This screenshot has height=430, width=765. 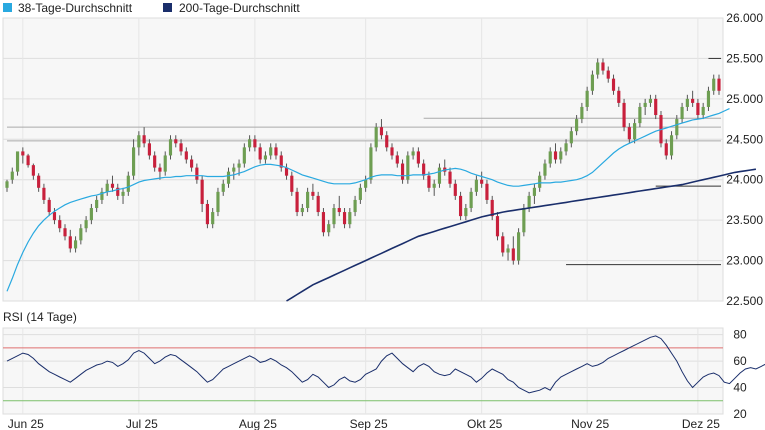 I want to click on legend-label-ma38: 38-Tage-Durchschnitt, so click(x=75, y=8).